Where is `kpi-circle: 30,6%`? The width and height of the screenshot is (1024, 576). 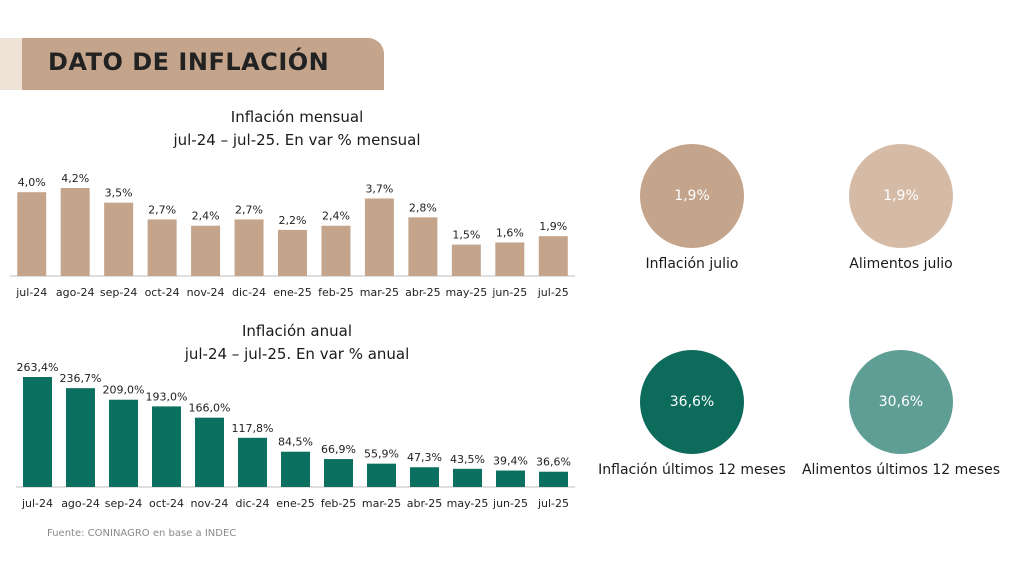
kpi-circle: 30,6% is located at coordinates (901, 402).